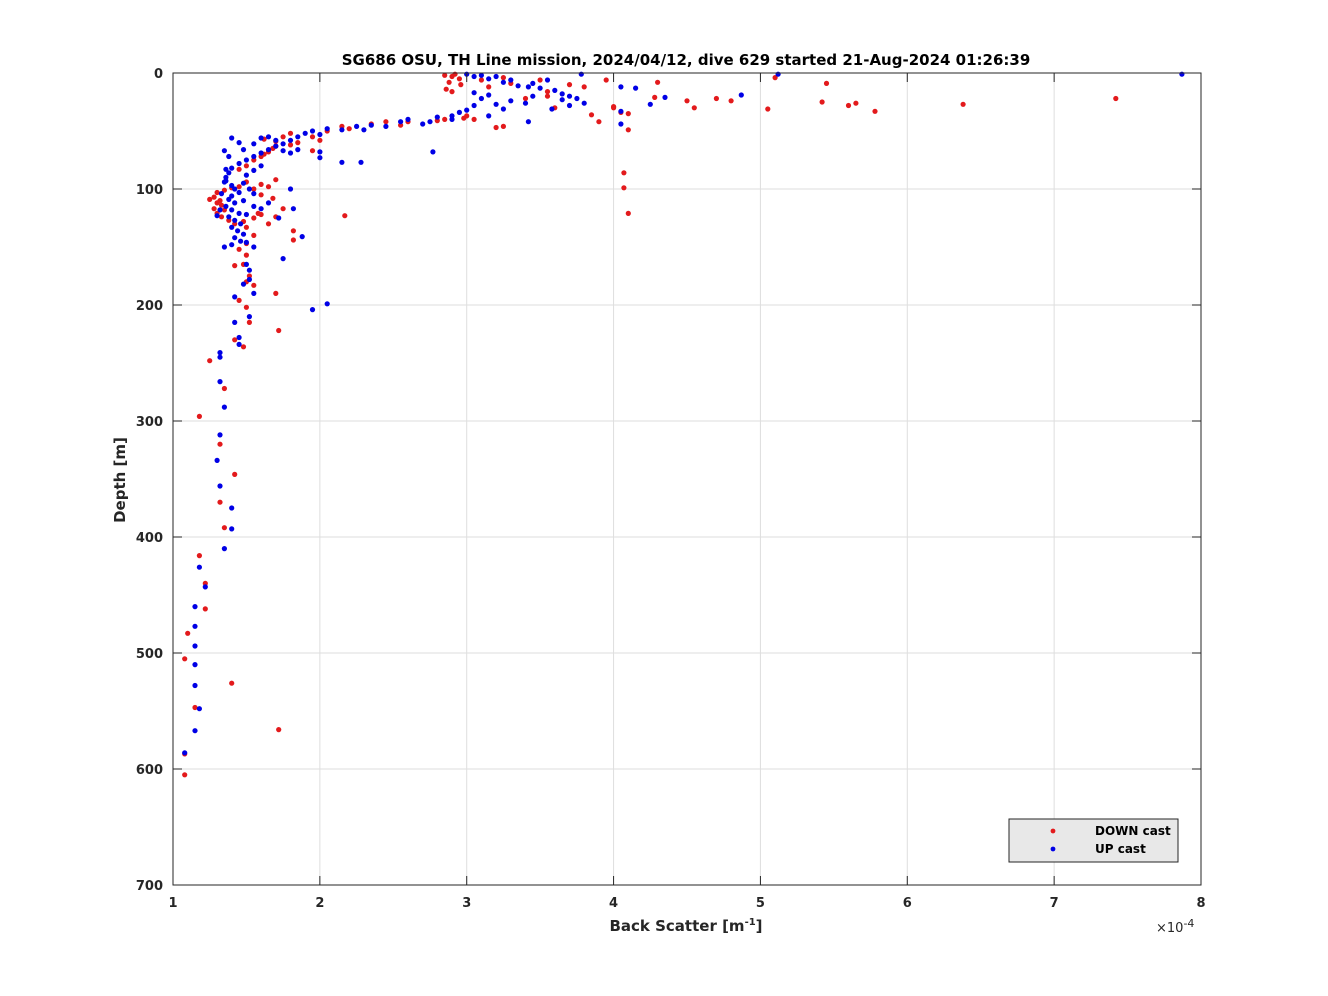 This screenshot has height=996, width=1328. What do you see at coordinates (750, 922) in the screenshot?
I see `x-axis-label-sup: -1` at bounding box center [750, 922].